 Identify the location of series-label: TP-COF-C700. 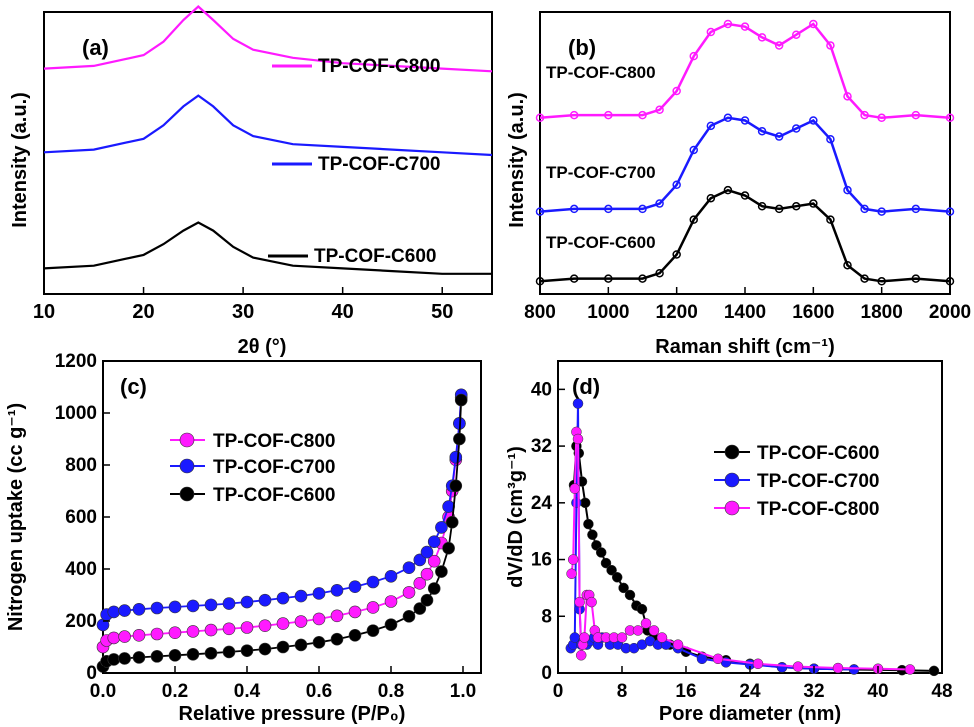
(601, 172).